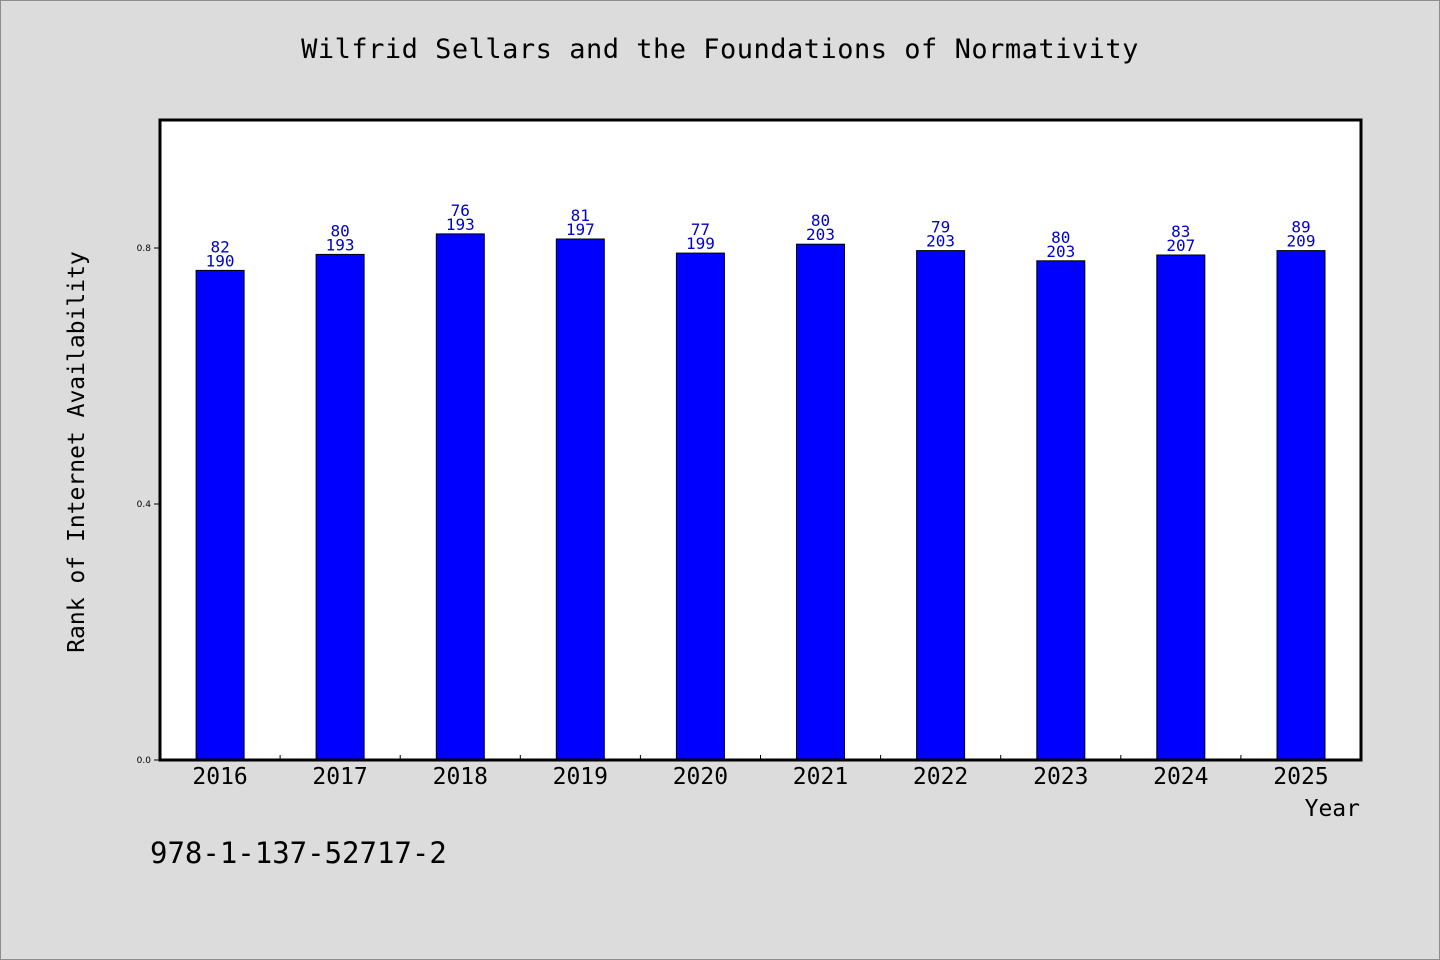  I want to click on x-tick-label-2019: 2019, so click(580, 777).